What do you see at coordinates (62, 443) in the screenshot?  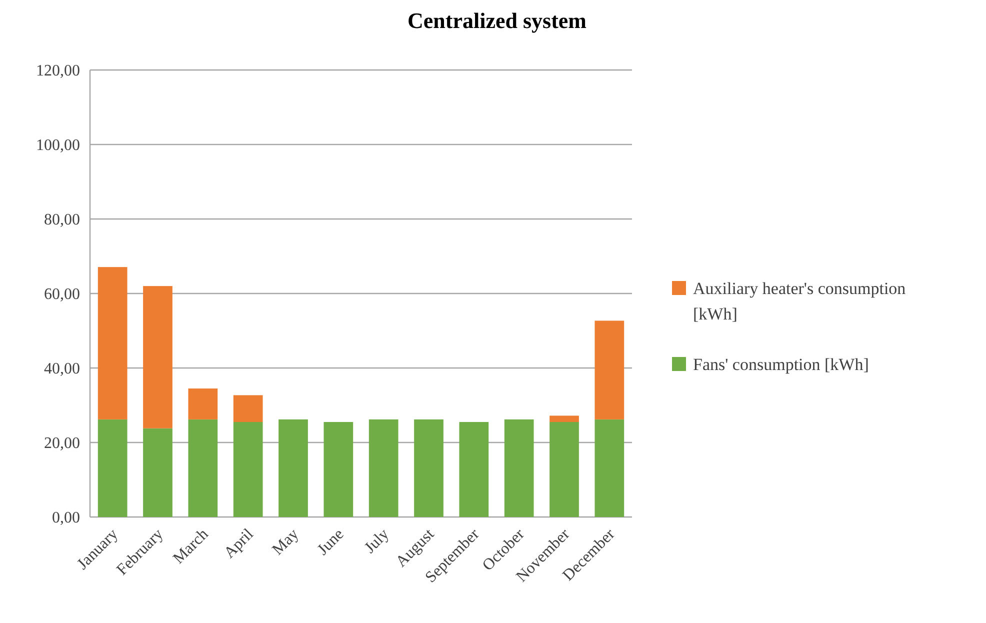 I see `y-tick-label: 20,00` at bounding box center [62, 443].